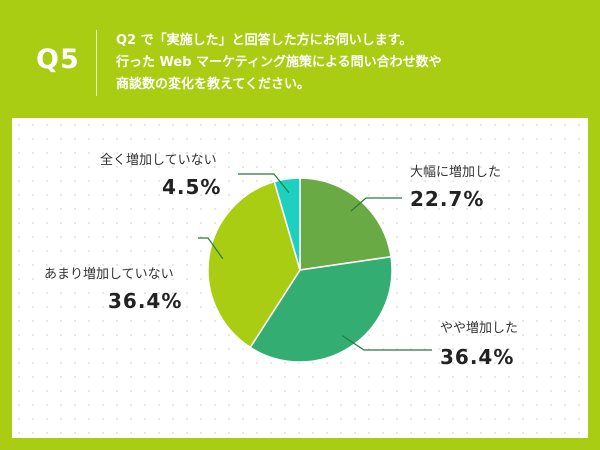  What do you see at coordinates (447, 199) in the screenshot?
I see `slice-value-1: 22.7%` at bounding box center [447, 199].